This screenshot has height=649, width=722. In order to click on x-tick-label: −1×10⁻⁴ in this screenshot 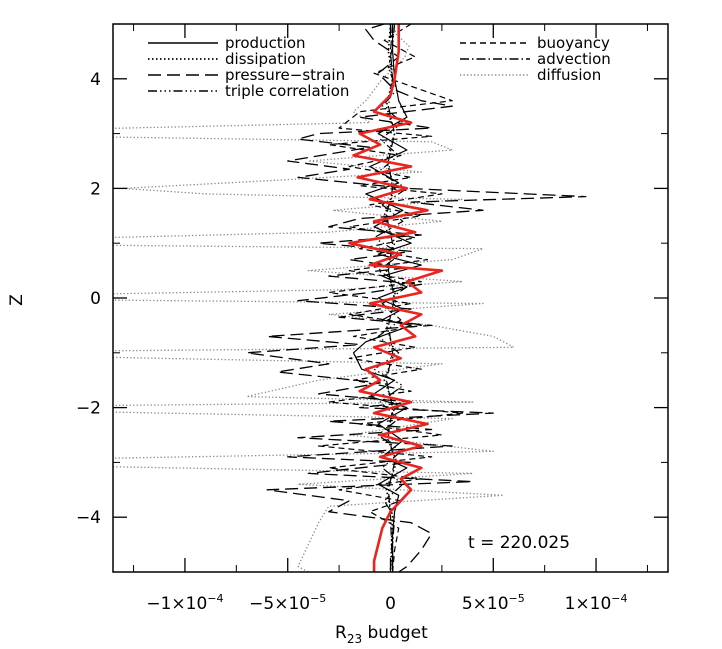, I will do `click(184, 603)`.